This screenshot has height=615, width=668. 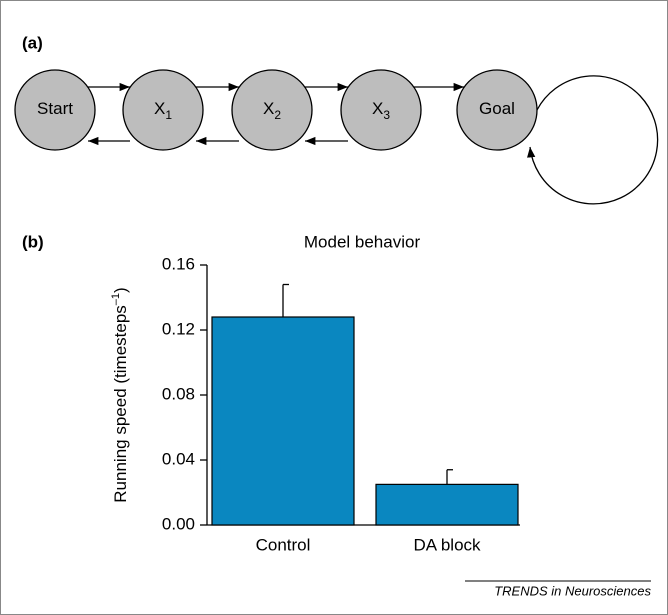 What do you see at coordinates (283, 544) in the screenshot?
I see `x-tick-label: Control` at bounding box center [283, 544].